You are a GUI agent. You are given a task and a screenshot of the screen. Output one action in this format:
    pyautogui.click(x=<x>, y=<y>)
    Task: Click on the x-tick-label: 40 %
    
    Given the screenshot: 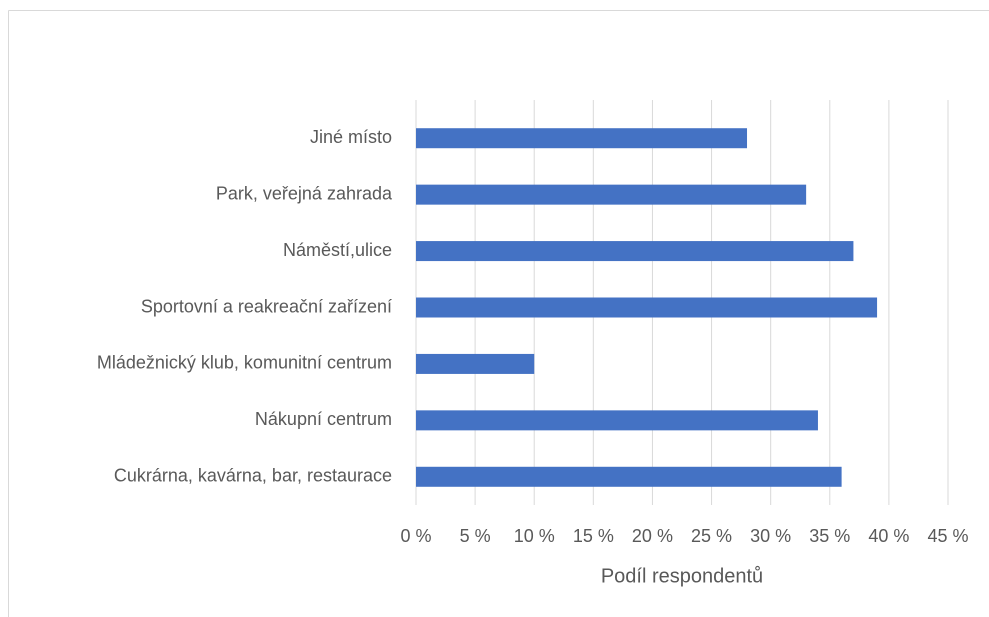 What is the action you would take?
    pyautogui.click(x=888, y=536)
    